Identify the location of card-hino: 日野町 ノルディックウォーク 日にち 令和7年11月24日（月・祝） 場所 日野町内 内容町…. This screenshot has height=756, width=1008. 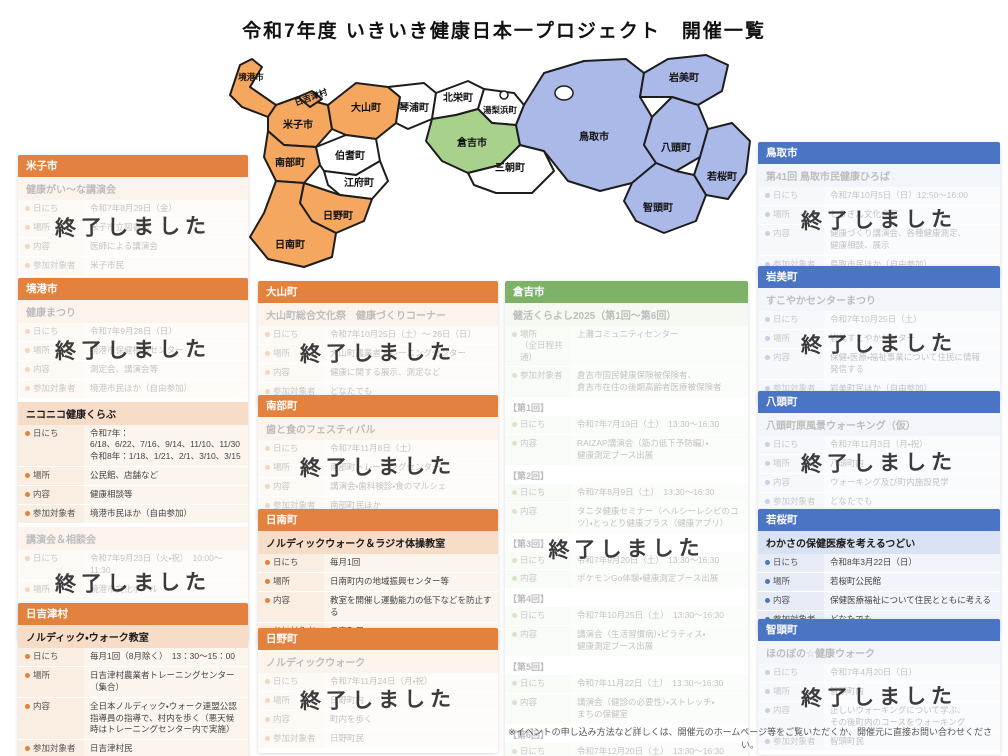
(378, 690).